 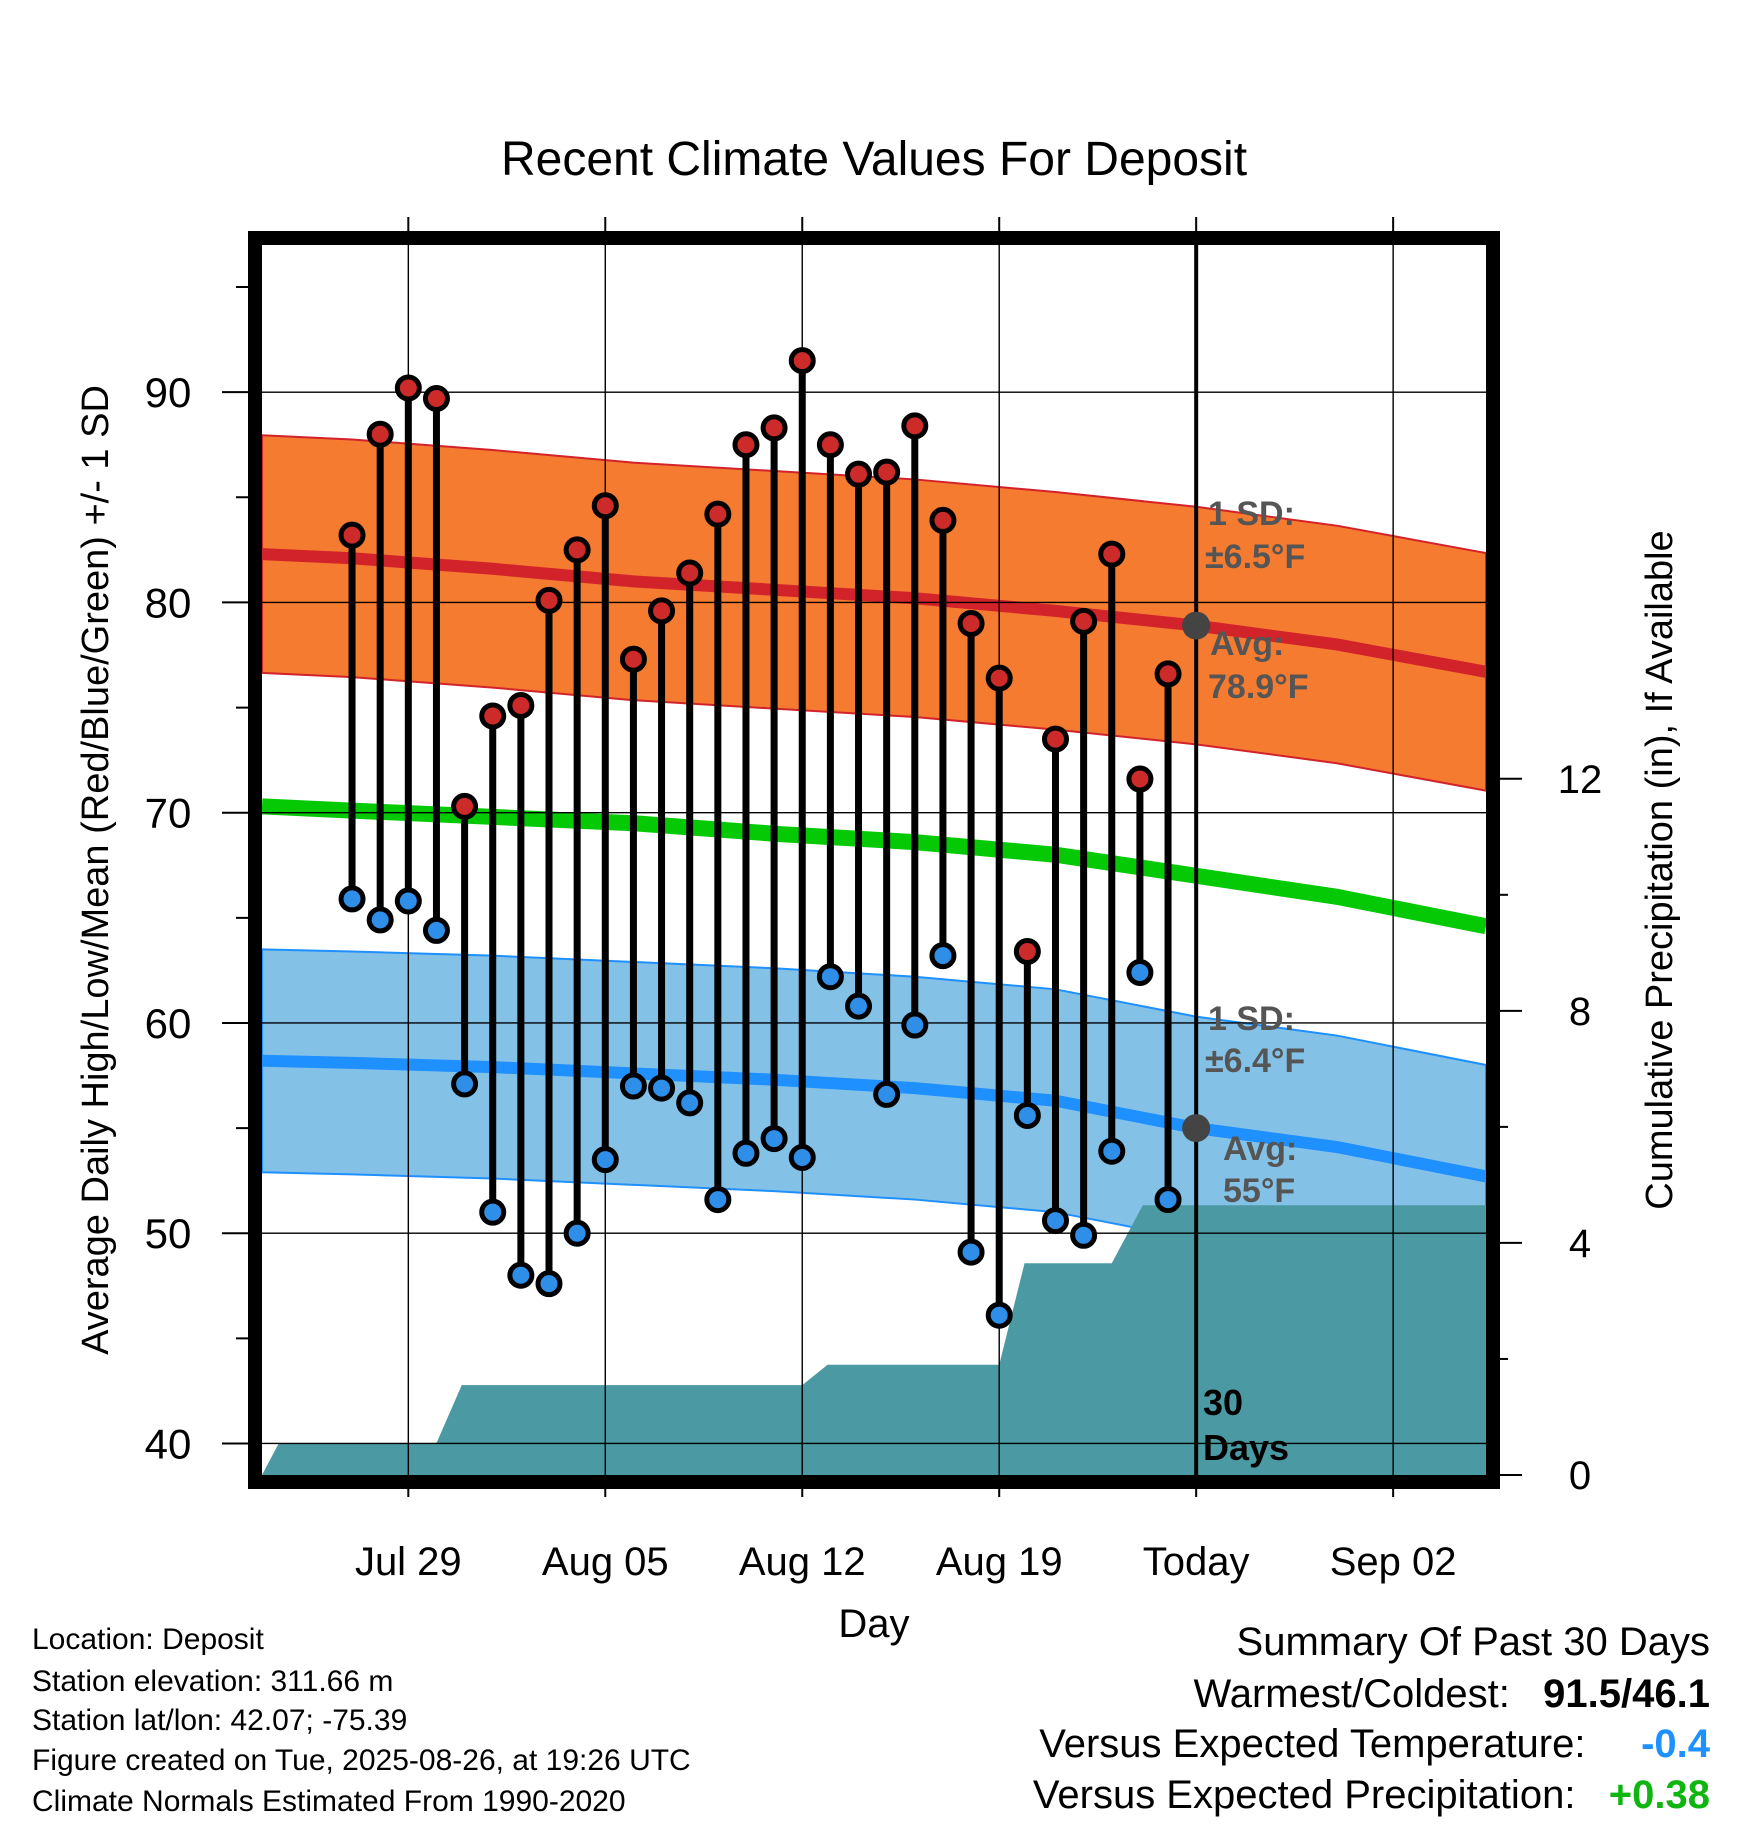 What do you see at coordinates (1251, 1019) in the screenshot?
I see `low-sd-label: 1 SD:` at bounding box center [1251, 1019].